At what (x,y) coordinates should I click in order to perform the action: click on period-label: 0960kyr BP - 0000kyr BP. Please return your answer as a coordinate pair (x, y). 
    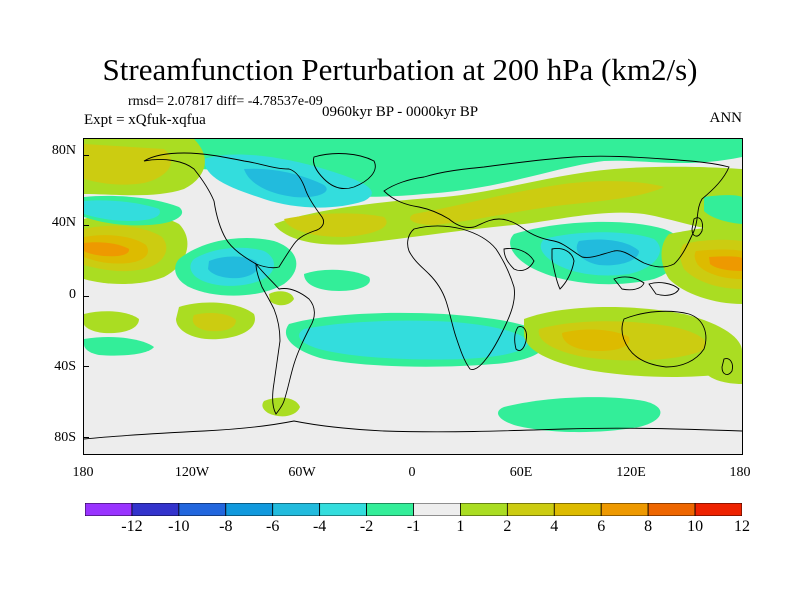
    Looking at the image, I should click on (400, 112).